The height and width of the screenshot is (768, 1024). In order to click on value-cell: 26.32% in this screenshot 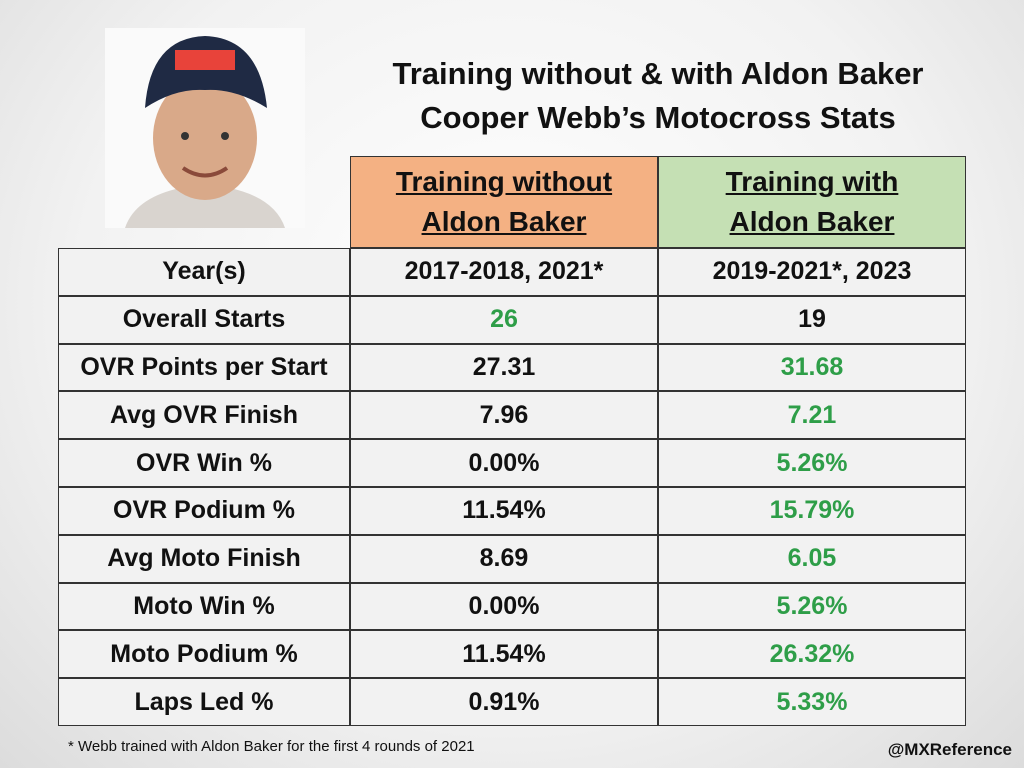, I will do `click(812, 654)`.